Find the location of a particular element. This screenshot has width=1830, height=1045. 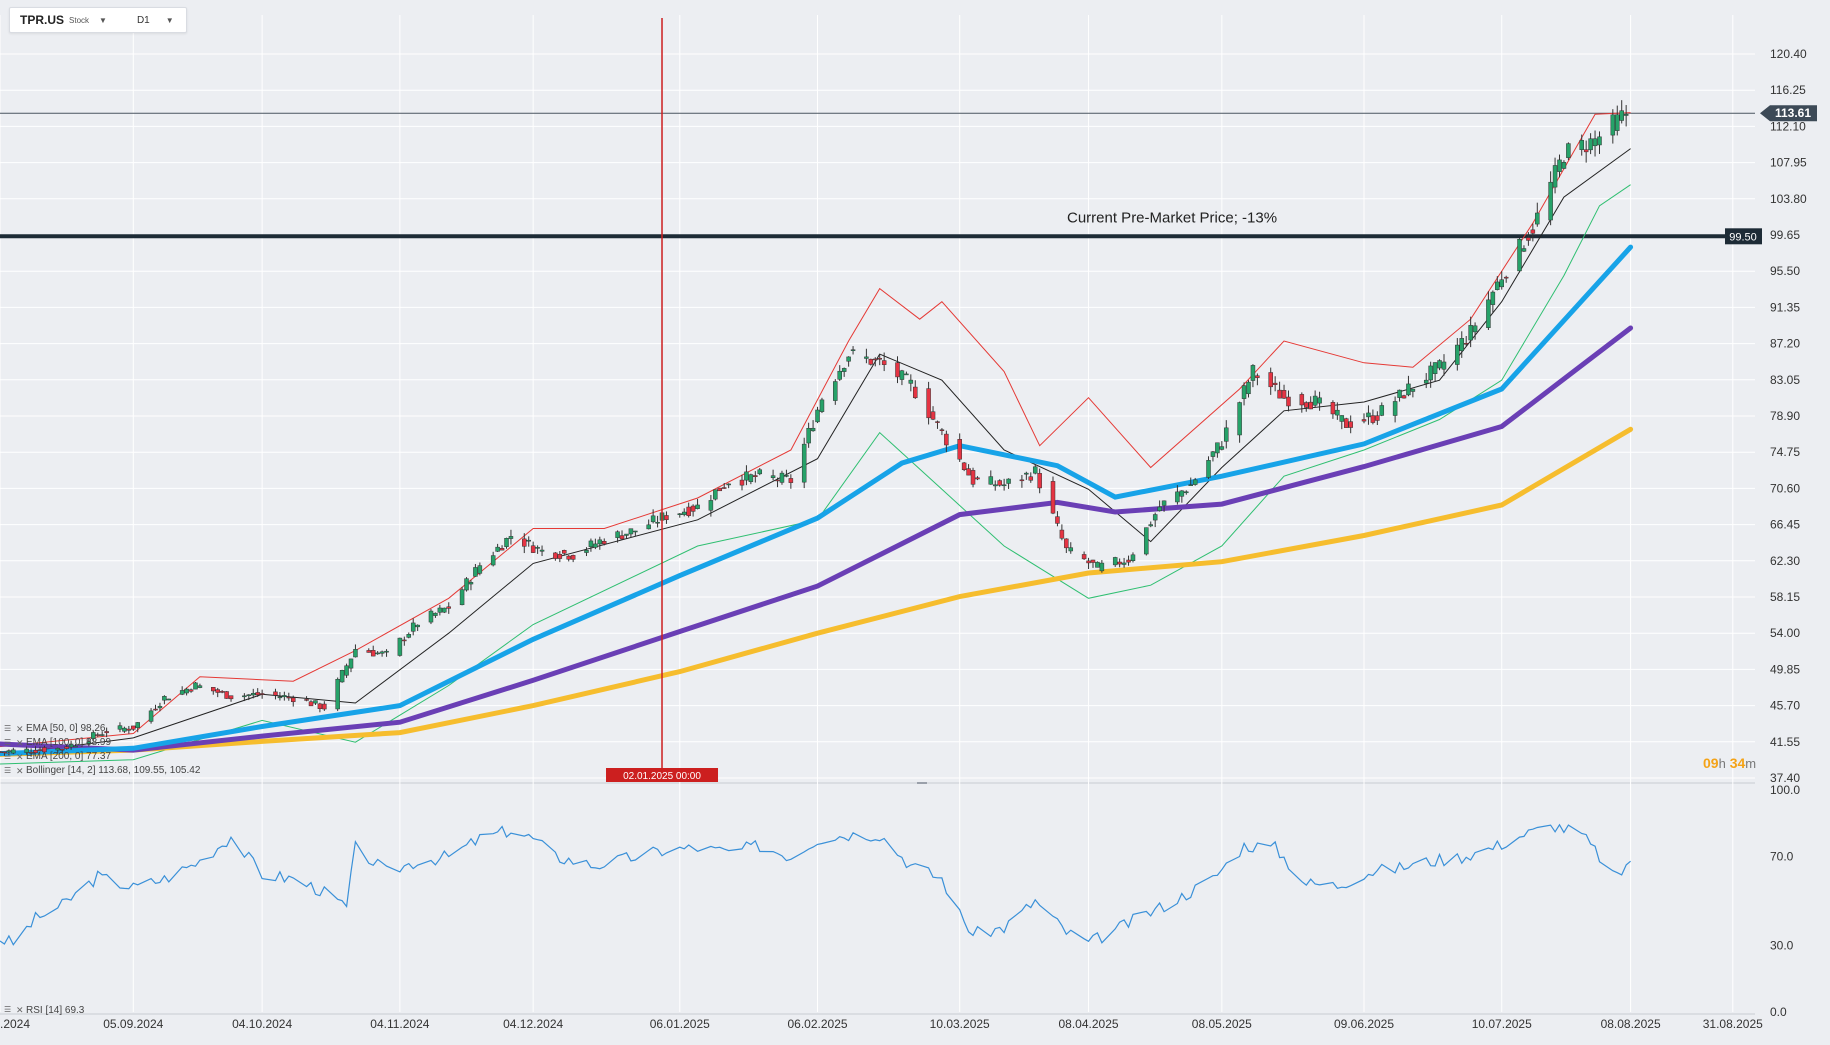

legend-ema-50: ☰ ✕ EMA [50, 0] 98.26 is located at coordinates (102, 729).